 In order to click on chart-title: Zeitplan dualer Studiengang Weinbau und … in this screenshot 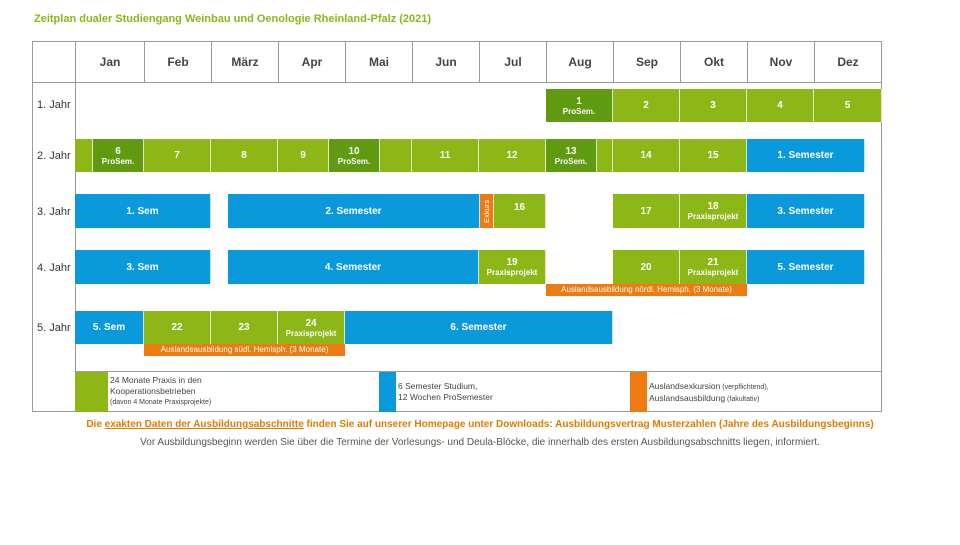, I will do `click(233, 19)`.